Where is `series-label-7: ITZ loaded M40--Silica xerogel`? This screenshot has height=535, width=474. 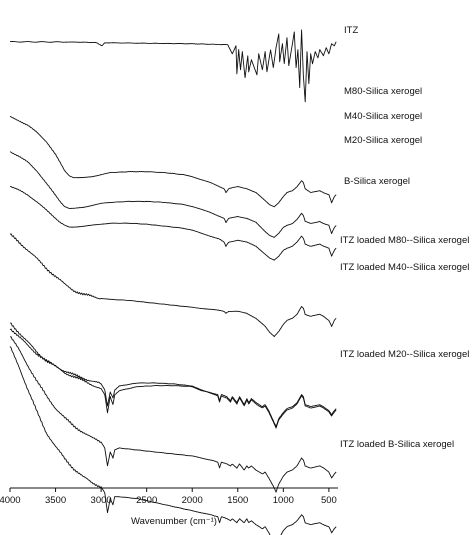
series-label-7: ITZ loaded M40--Silica xerogel is located at coordinates (404, 267).